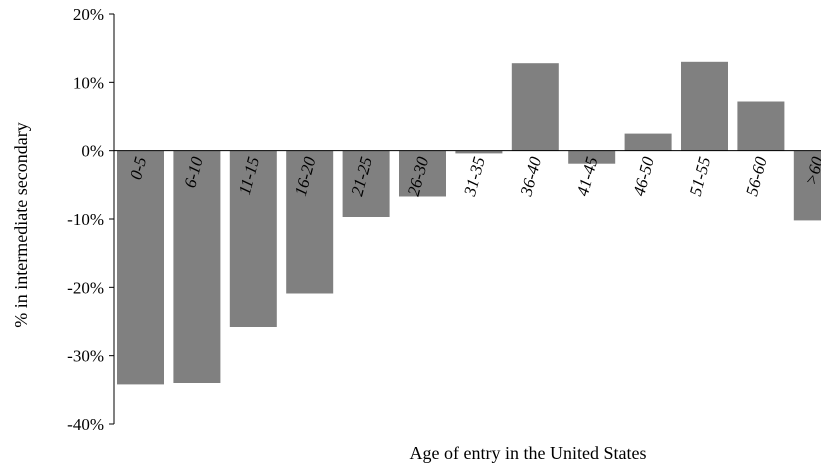 The image size is (821, 472). Describe the element at coordinates (528, 453) in the screenshot. I see `x-axis-title: Age of entry in the United States` at that location.